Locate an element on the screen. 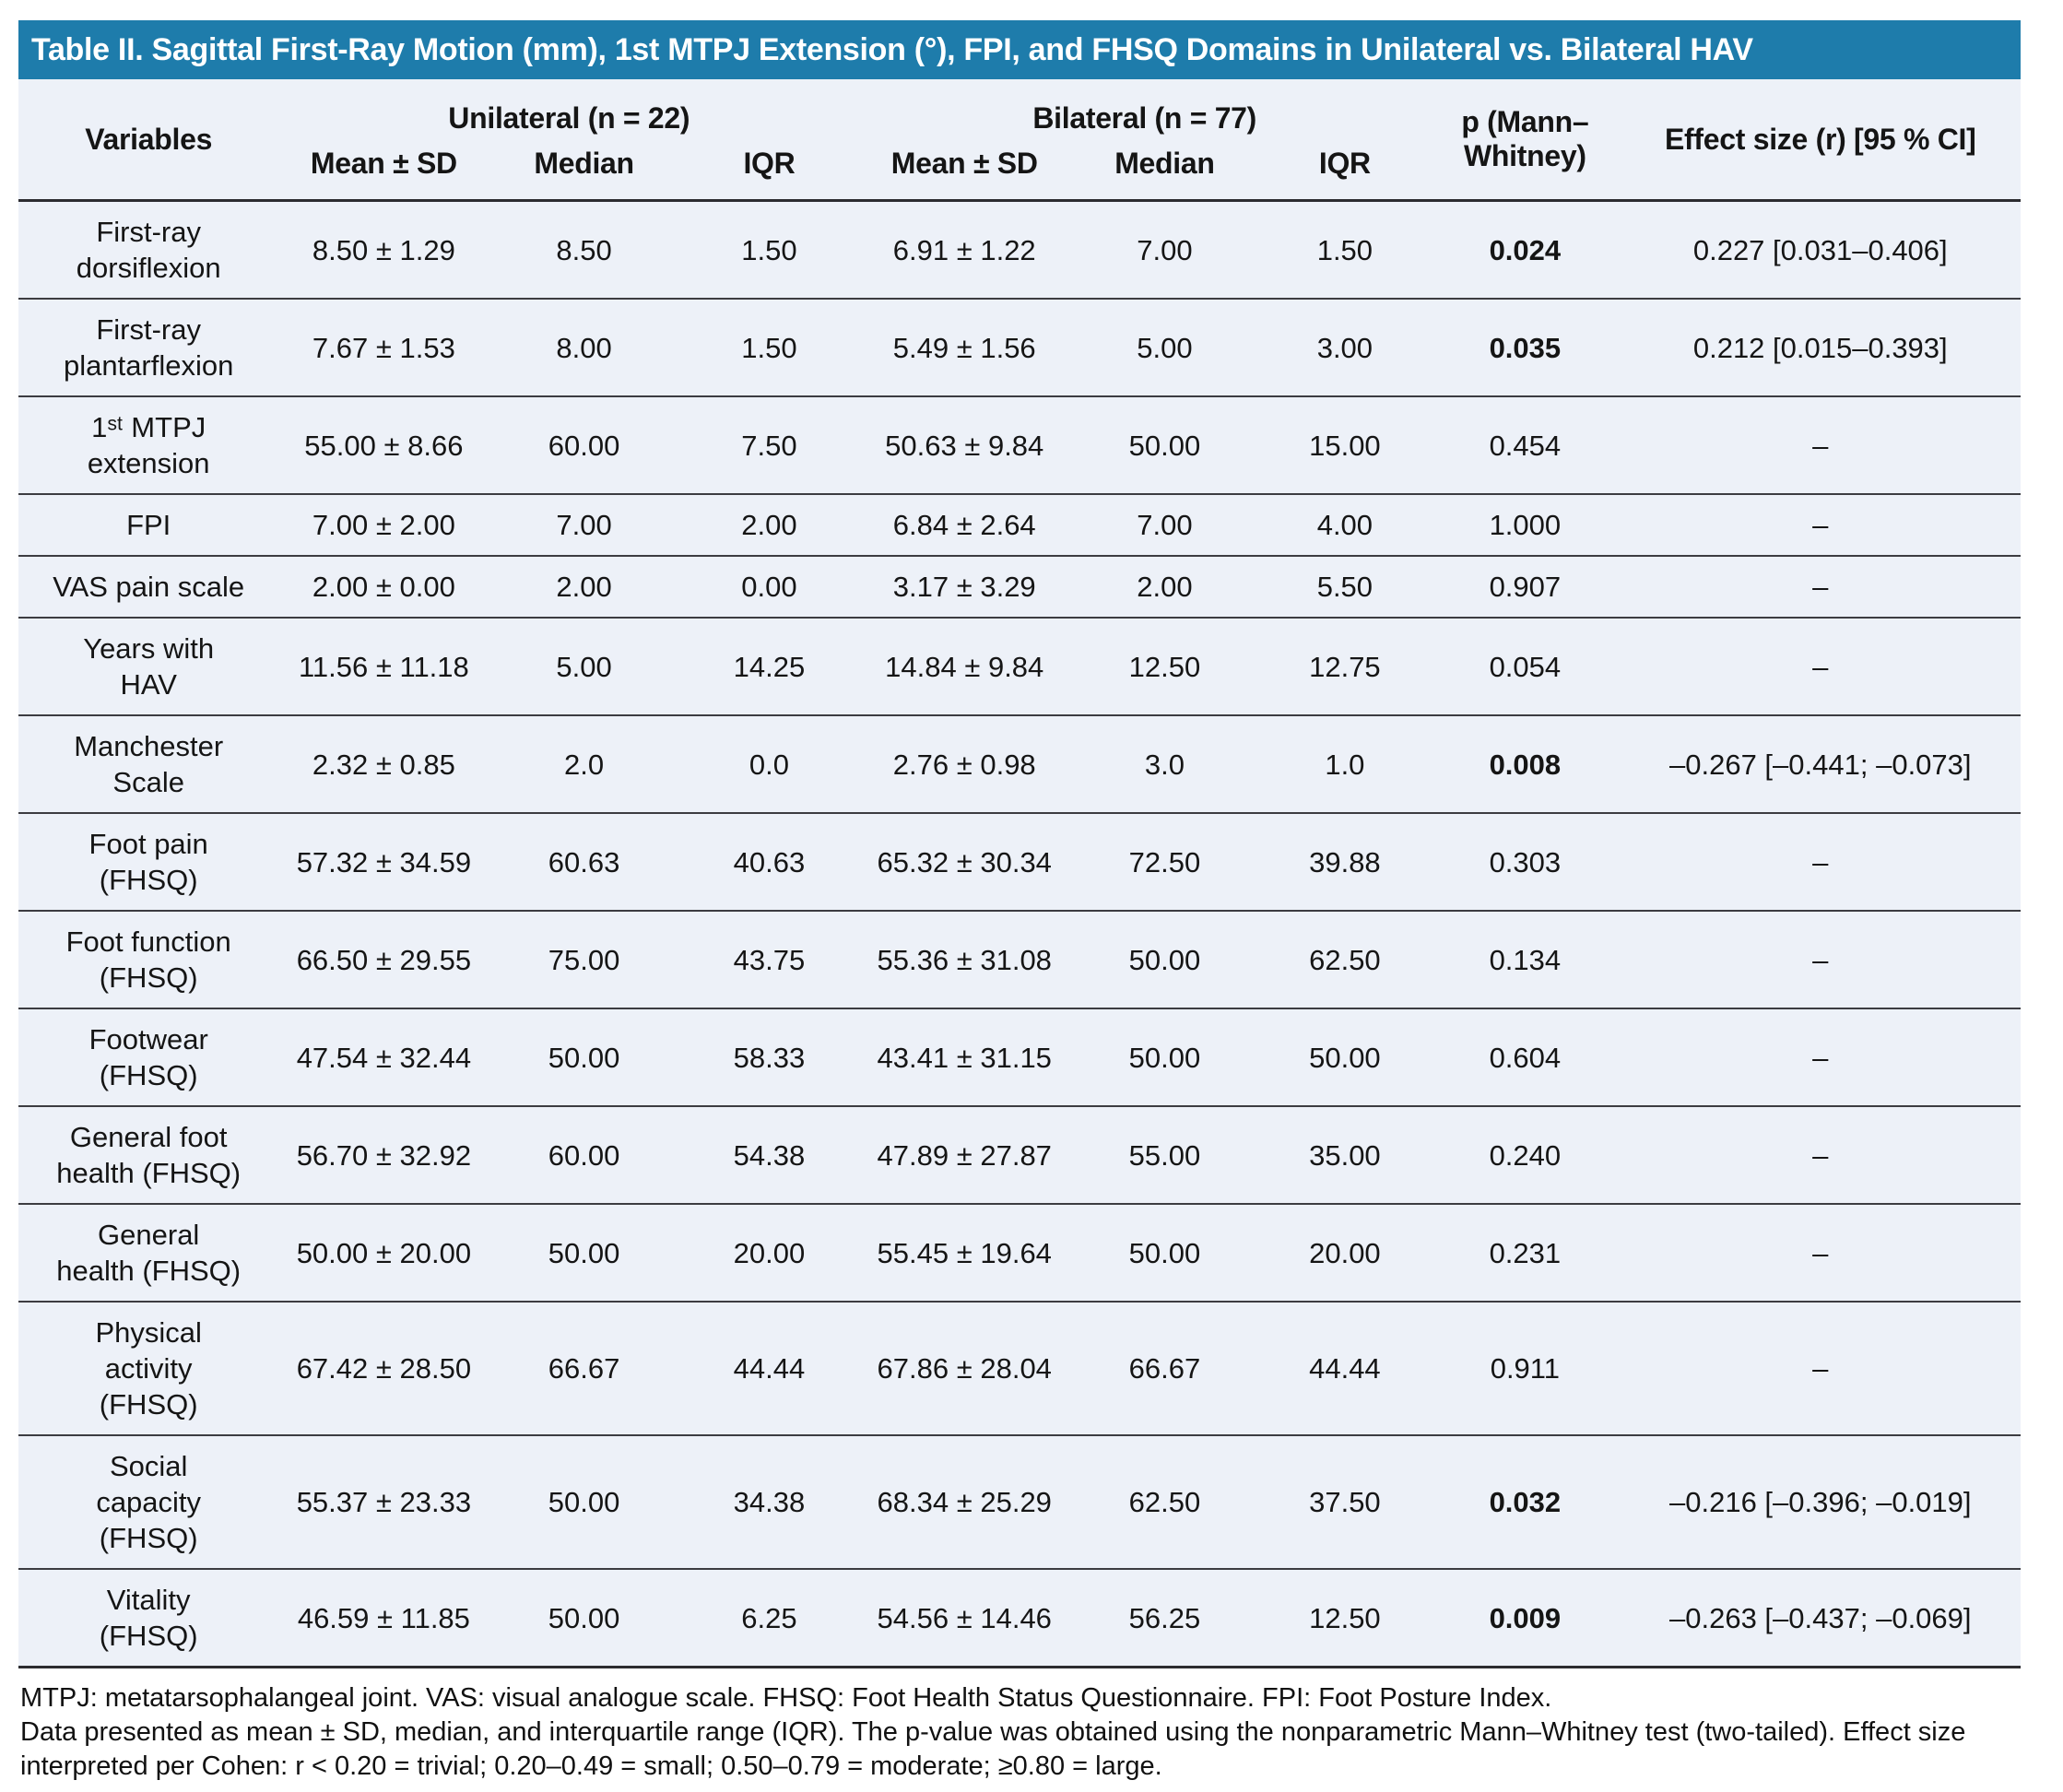 The width and height of the screenshot is (2063, 1792). effect-size-cell: –0.263 [–0.437; –0.069] is located at coordinates (1820, 1617).